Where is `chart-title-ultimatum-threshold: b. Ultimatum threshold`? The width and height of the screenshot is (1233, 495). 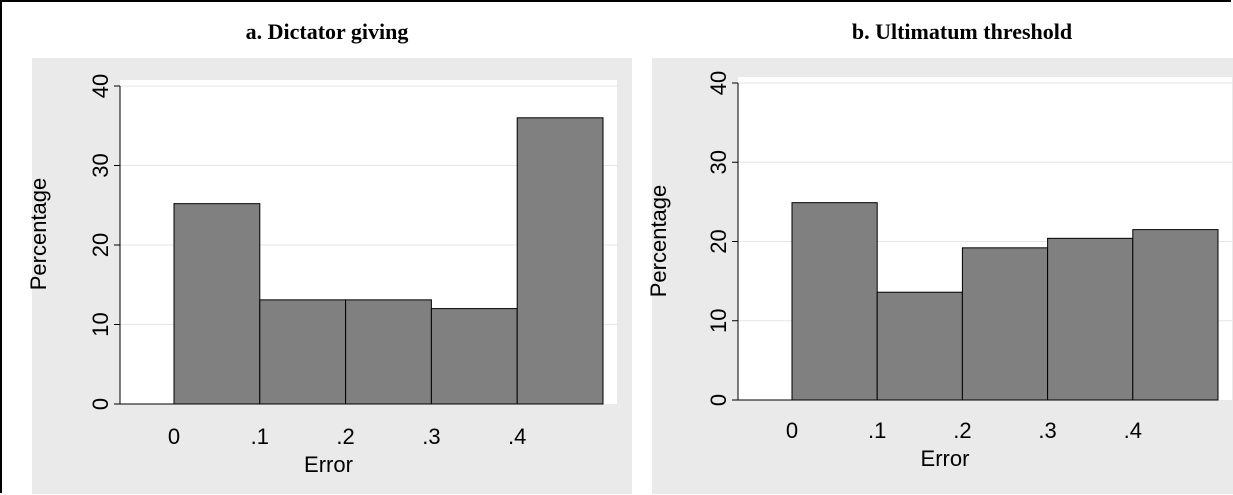 chart-title-ultimatum-threshold: b. Ultimatum threshold is located at coordinates (962, 31).